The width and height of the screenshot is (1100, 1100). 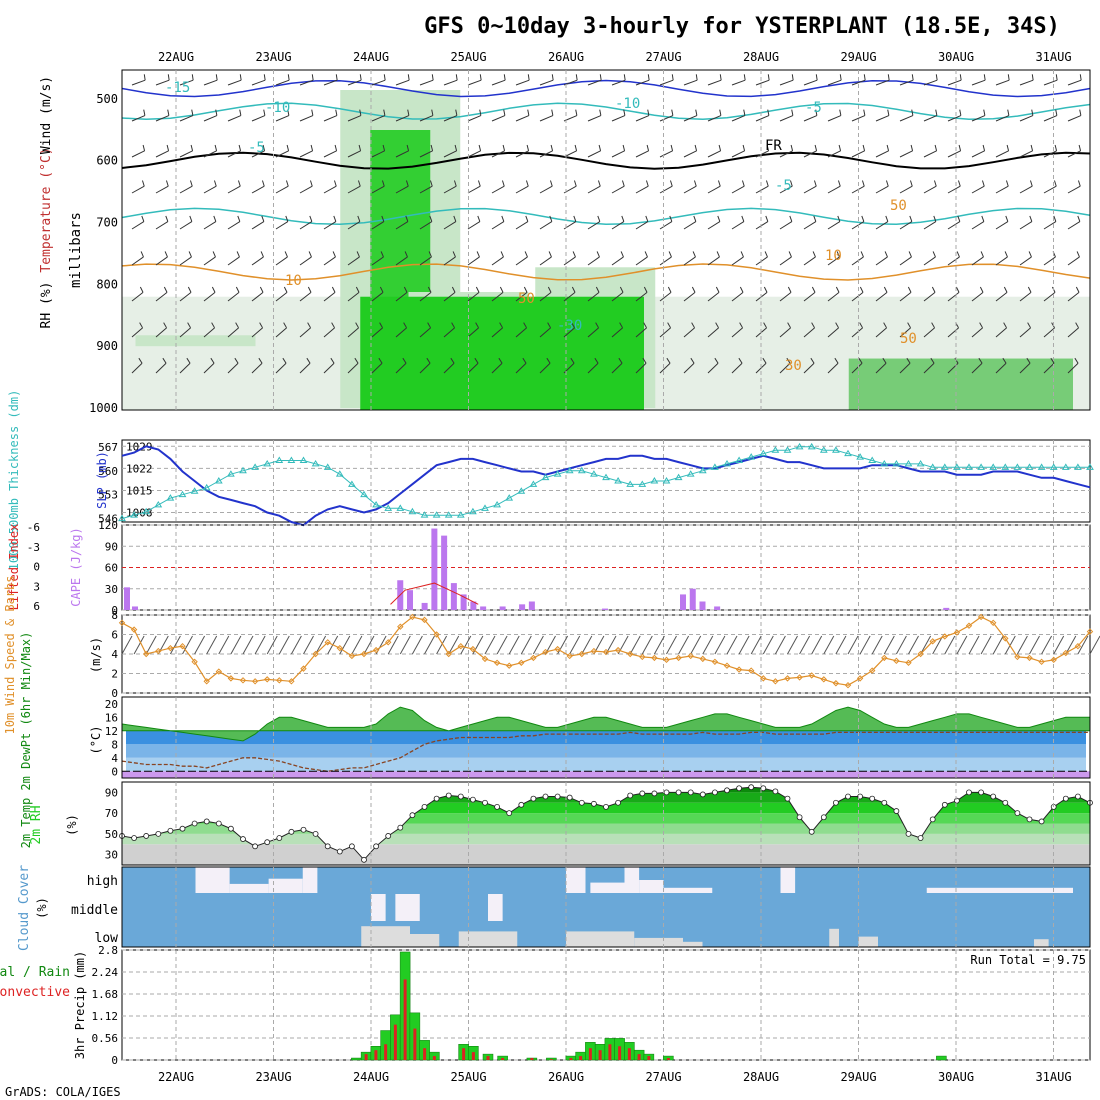 What do you see at coordinates (606, 737) in the screenshot?
I see `temp-band` at bounding box center [606, 737].